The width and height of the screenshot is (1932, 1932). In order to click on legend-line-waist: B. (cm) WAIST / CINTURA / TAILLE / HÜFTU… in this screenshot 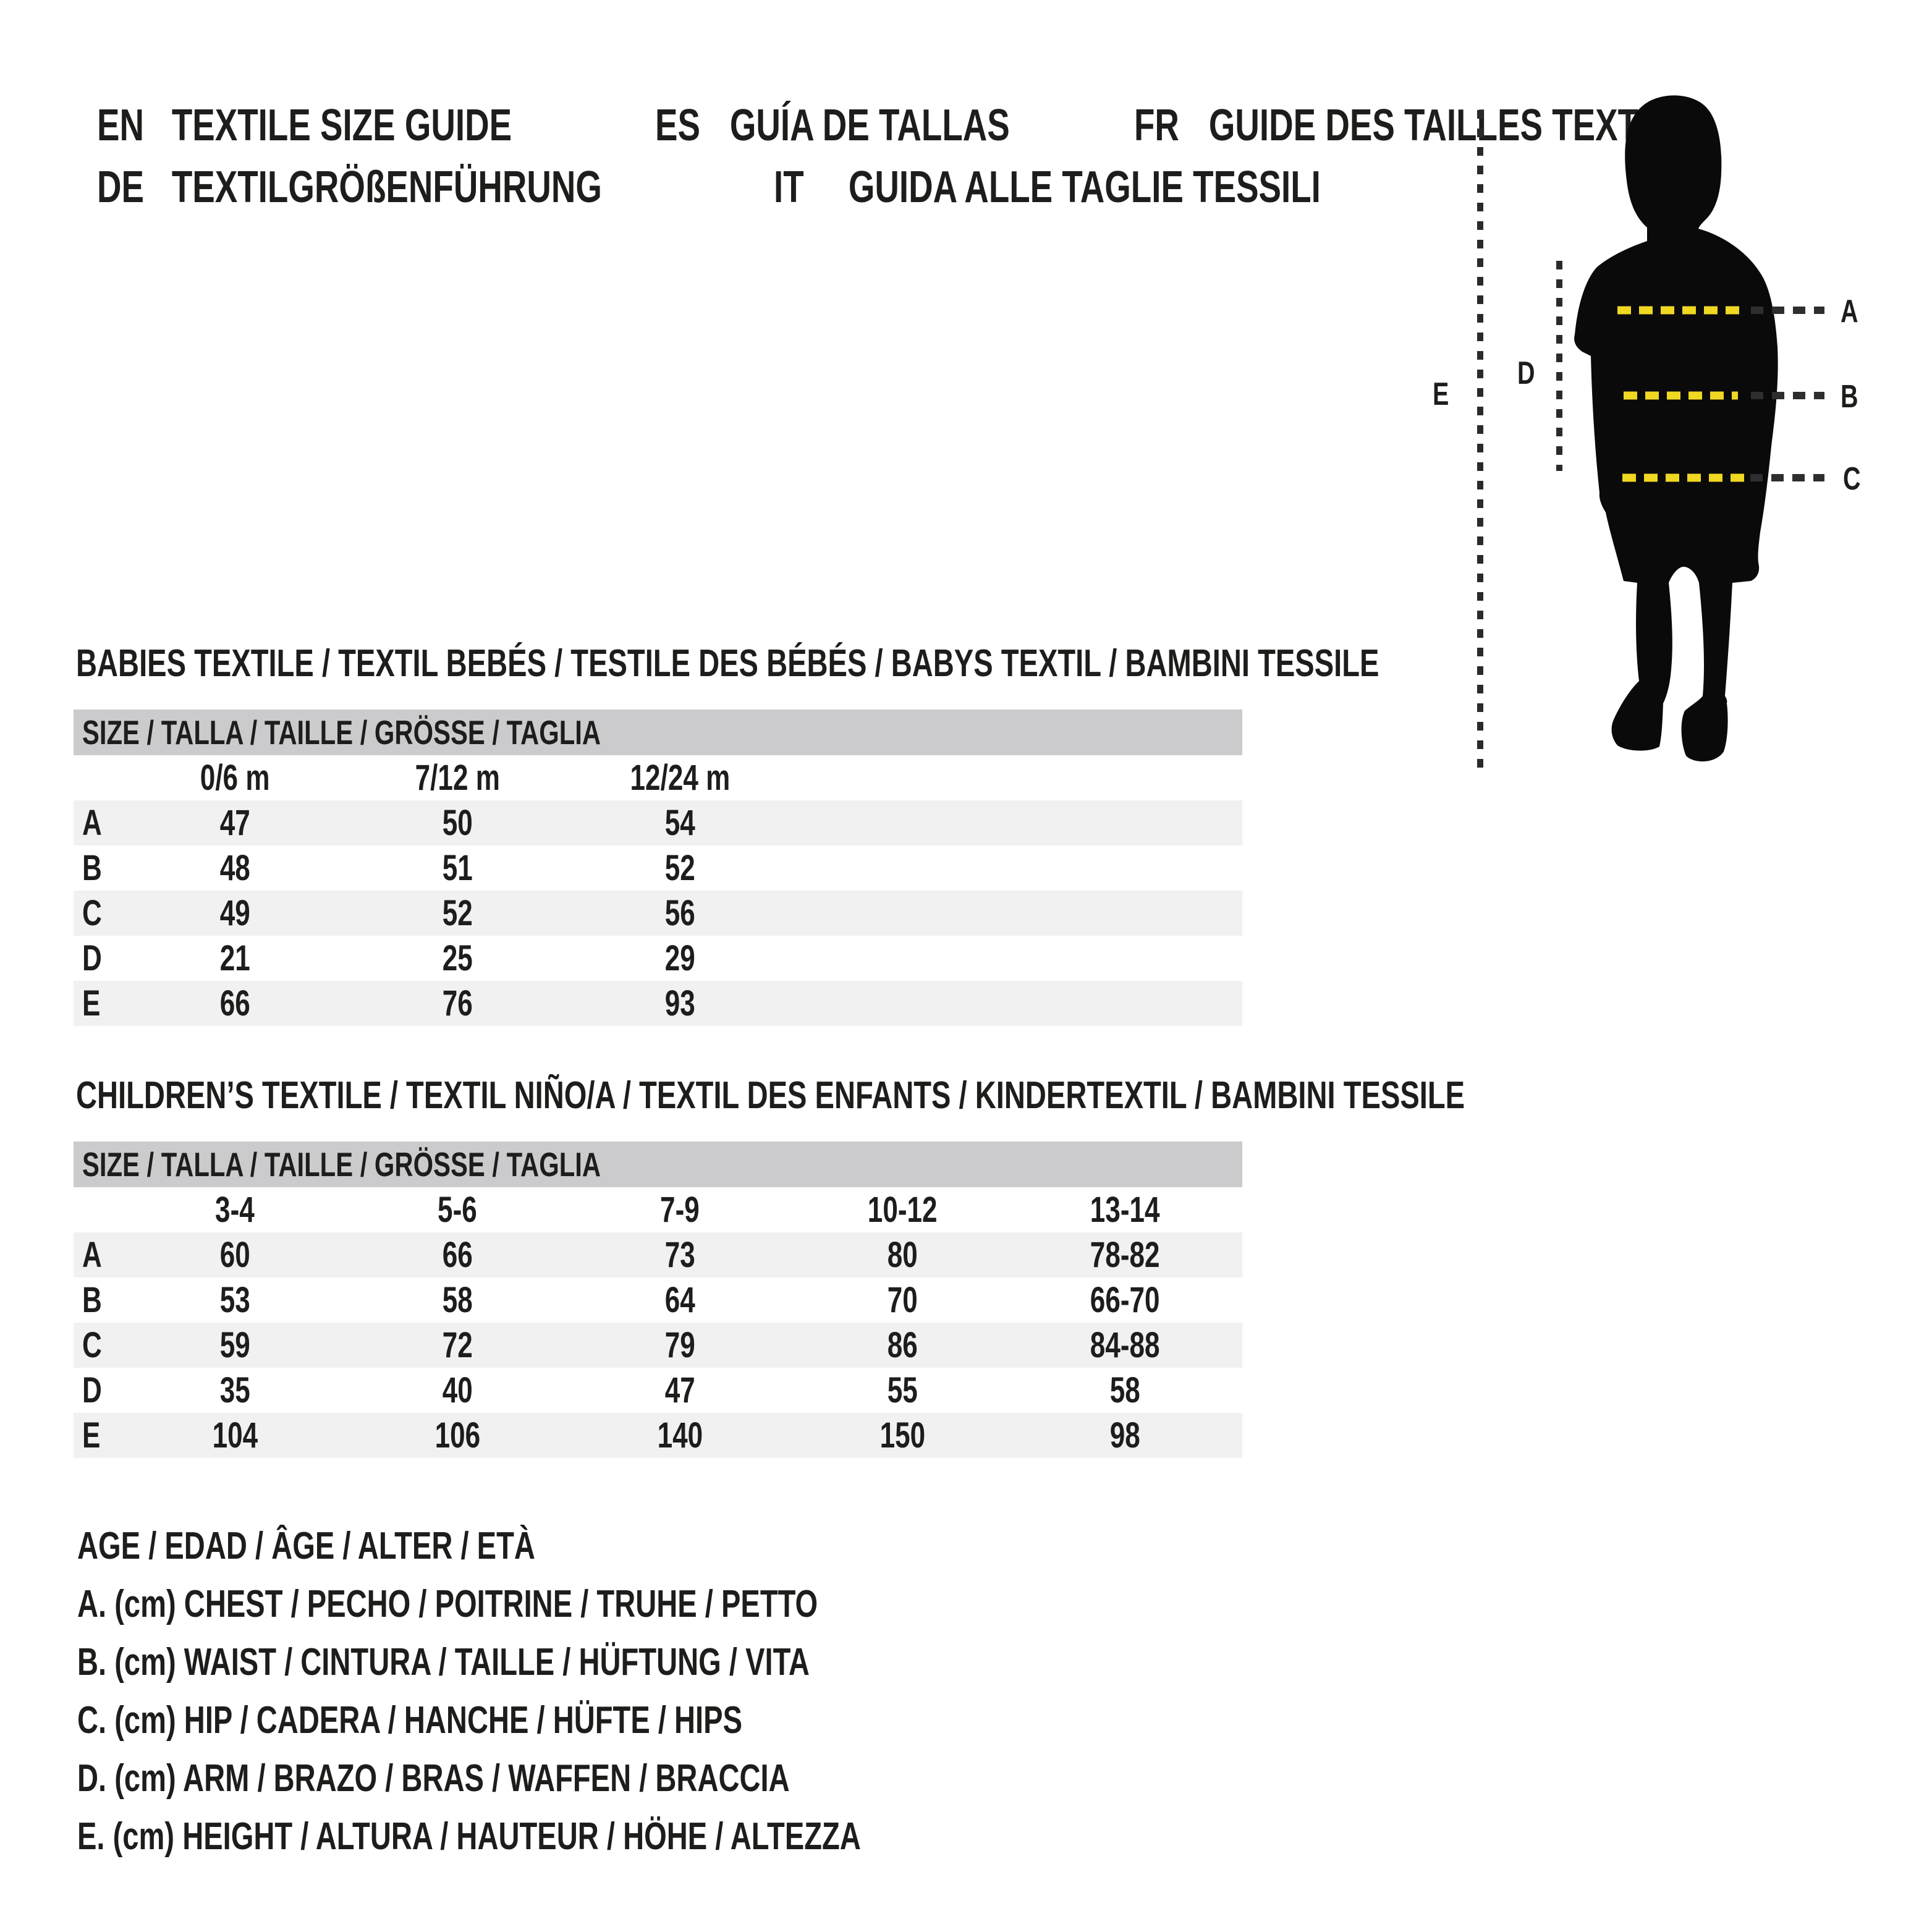, I will do `click(443, 1662)`.